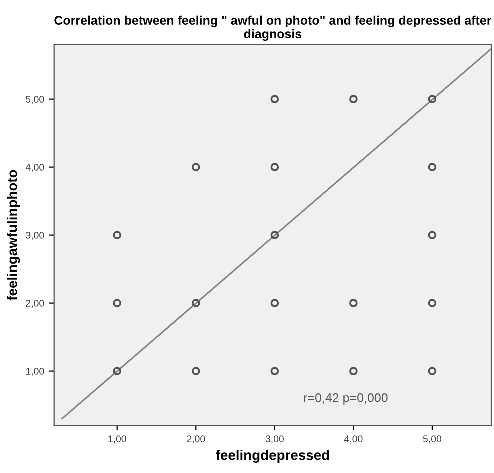 Image resolution: width=494 pixels, height=473 pixels. Describe the element at coordinates (35, 236) in the screenshot. I see `y-tick-label: 3,00` at that location.